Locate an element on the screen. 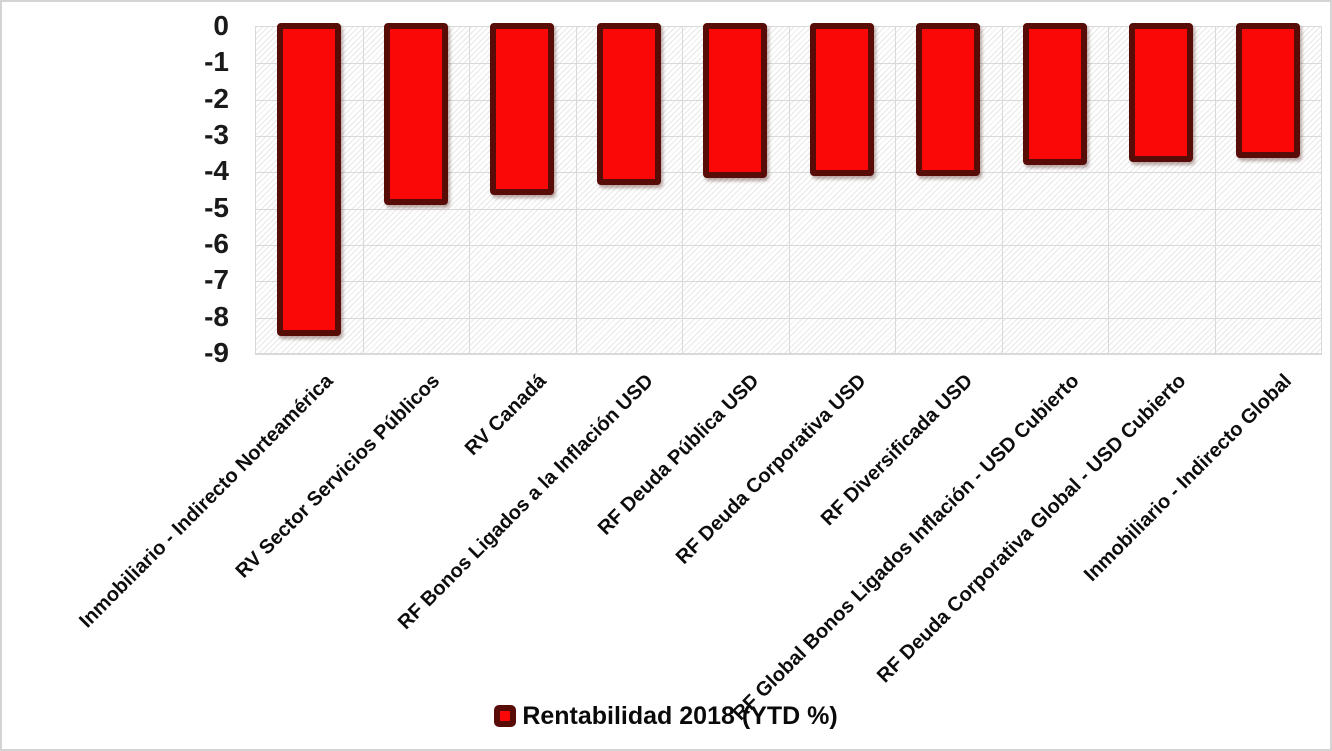 This screenshot has height=751, width=1332. x-category-label: Inmobiliario - Indirecto Global is located at coordinates (1188, 478).